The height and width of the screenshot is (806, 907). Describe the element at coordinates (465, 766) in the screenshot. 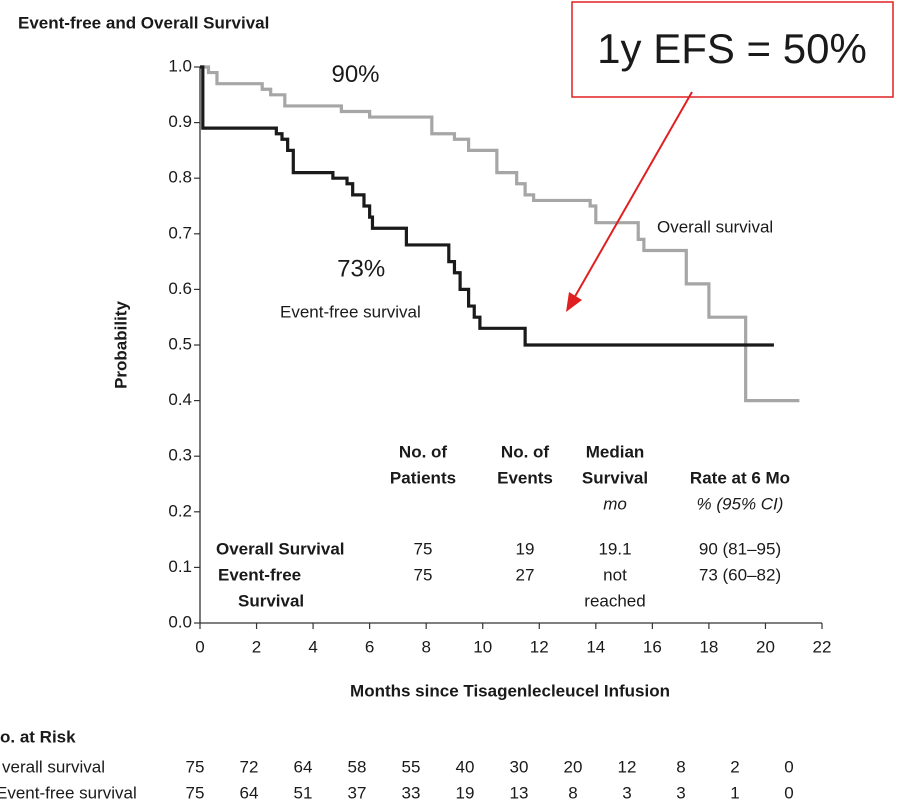

I see `at-risk-count: 40` at that location.